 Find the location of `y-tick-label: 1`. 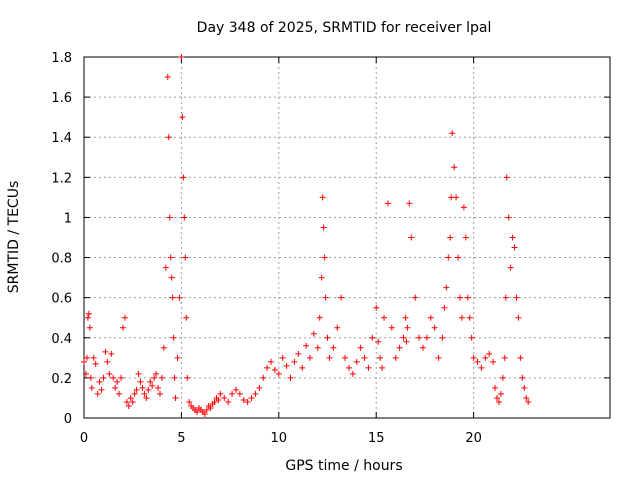

y-tick-label: 1 is located at coordinates (68, 218).